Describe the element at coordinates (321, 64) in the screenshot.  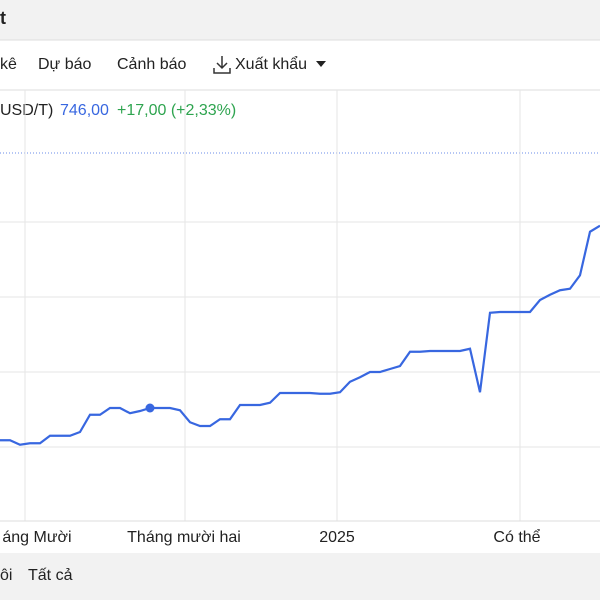
I see `dropdown-caret` at that location.